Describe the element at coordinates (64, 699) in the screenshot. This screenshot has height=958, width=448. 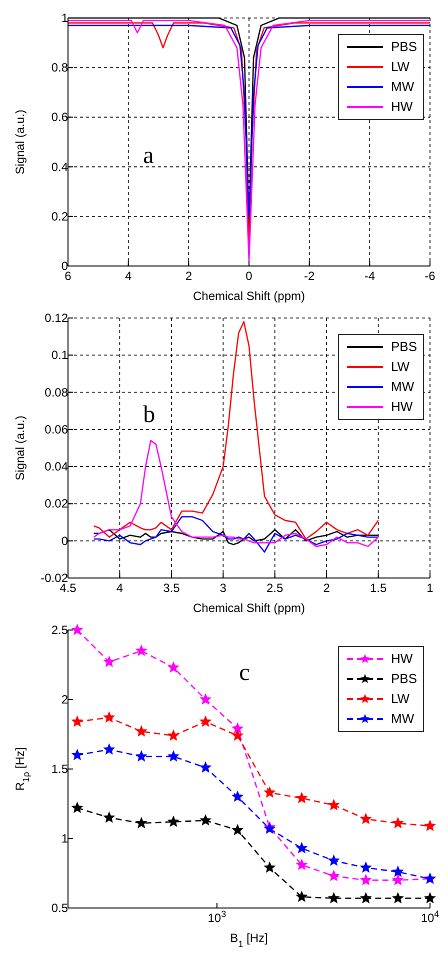
I see `y-tick-label: 2` at that location.